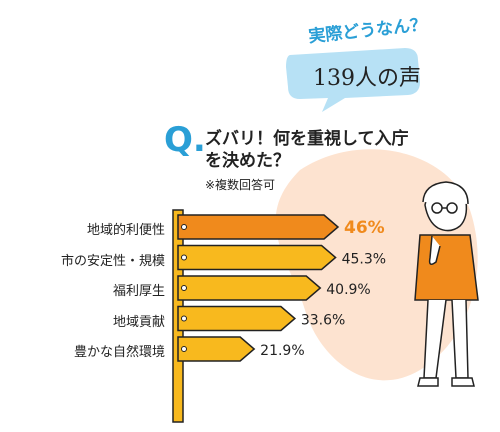  I want to click on bar-group: 45.3%, so click(281, 257).